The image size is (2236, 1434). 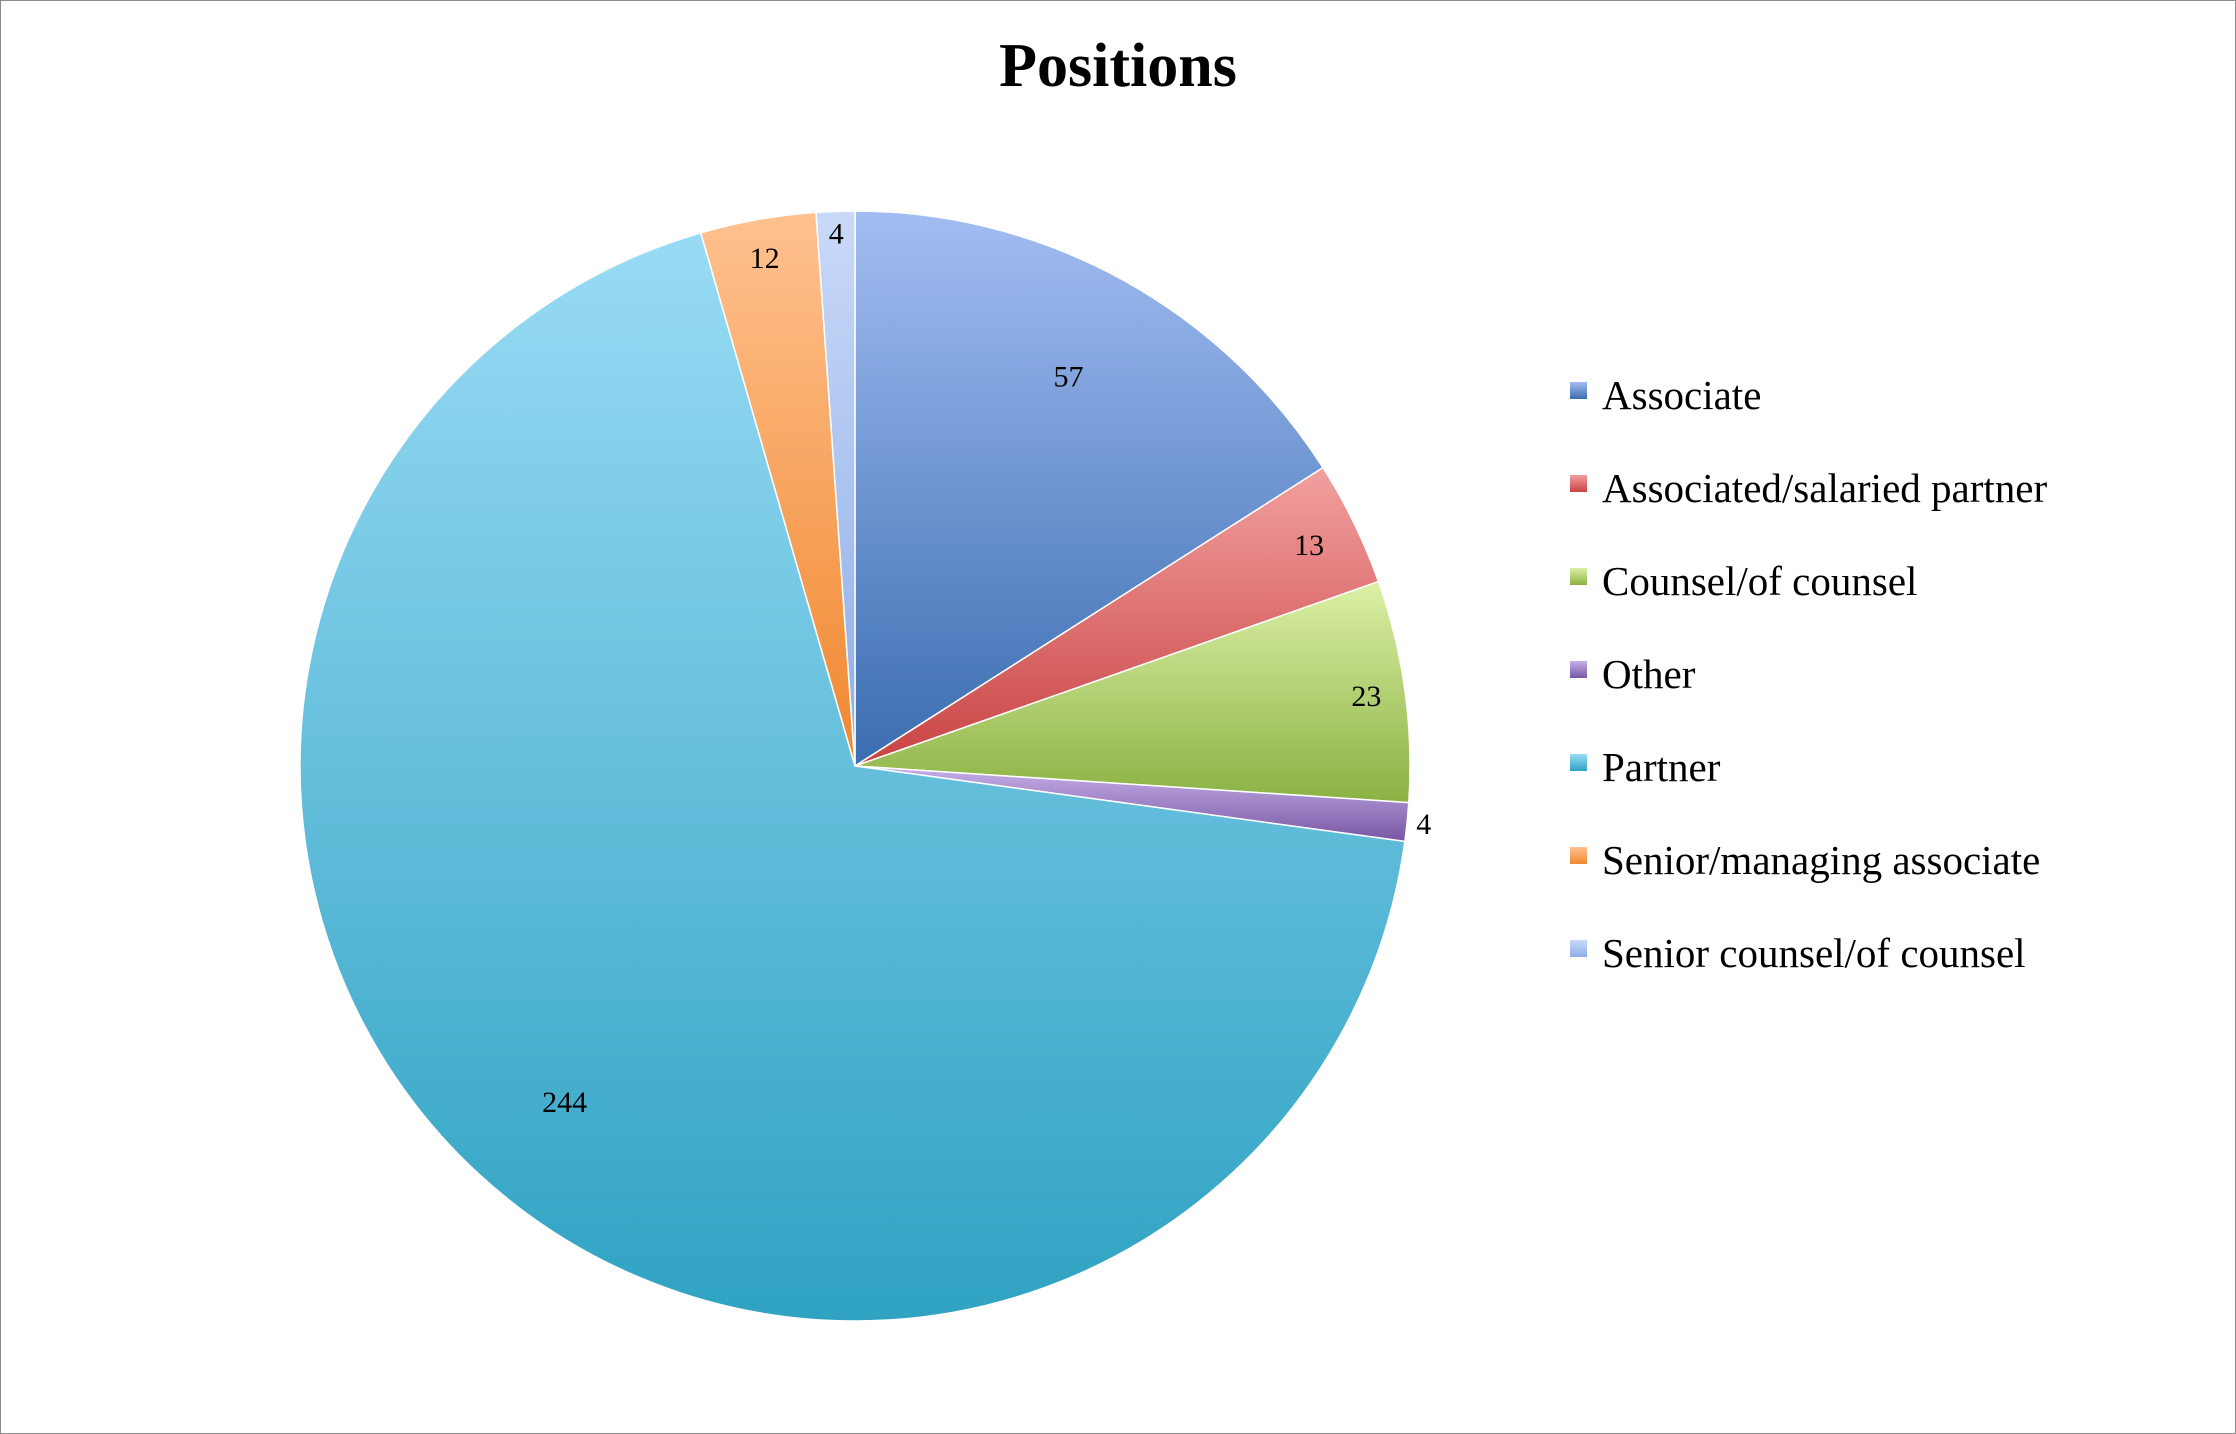 What do you see at coordinates (1821, 860) in the screenshot?
I see `legend-label: Senior/managing associate` at bounding box center [1821, 860].